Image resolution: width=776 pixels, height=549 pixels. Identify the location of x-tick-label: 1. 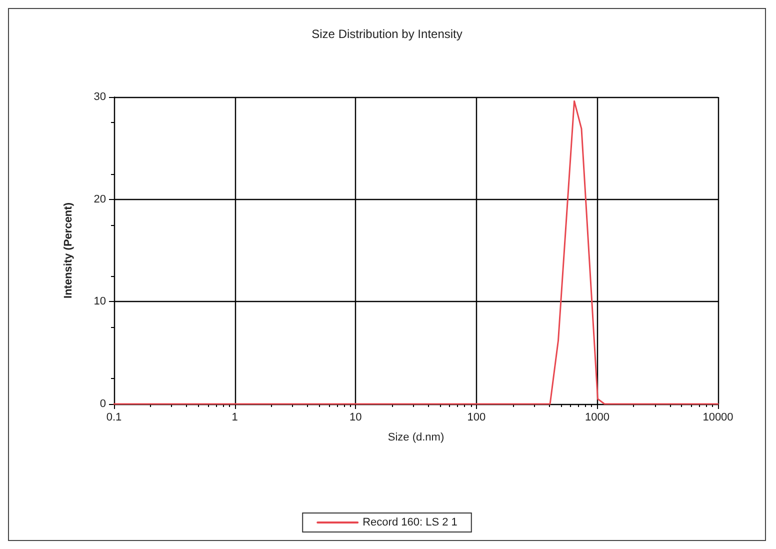
(235, 418).